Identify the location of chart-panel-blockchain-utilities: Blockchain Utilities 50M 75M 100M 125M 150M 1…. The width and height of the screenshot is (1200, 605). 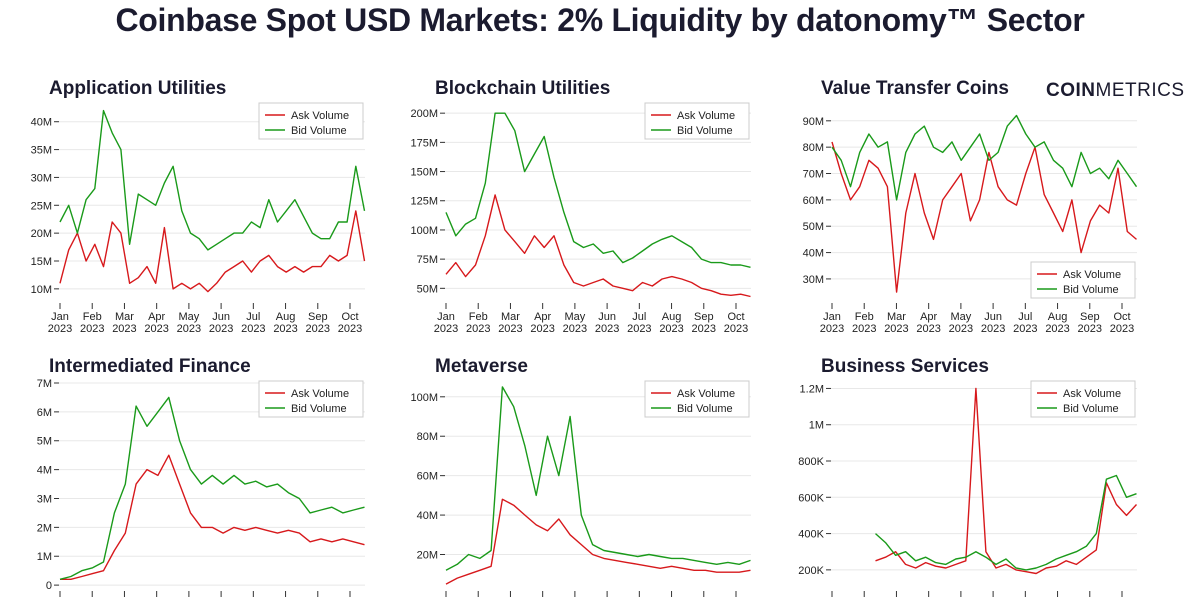
(581, 210).